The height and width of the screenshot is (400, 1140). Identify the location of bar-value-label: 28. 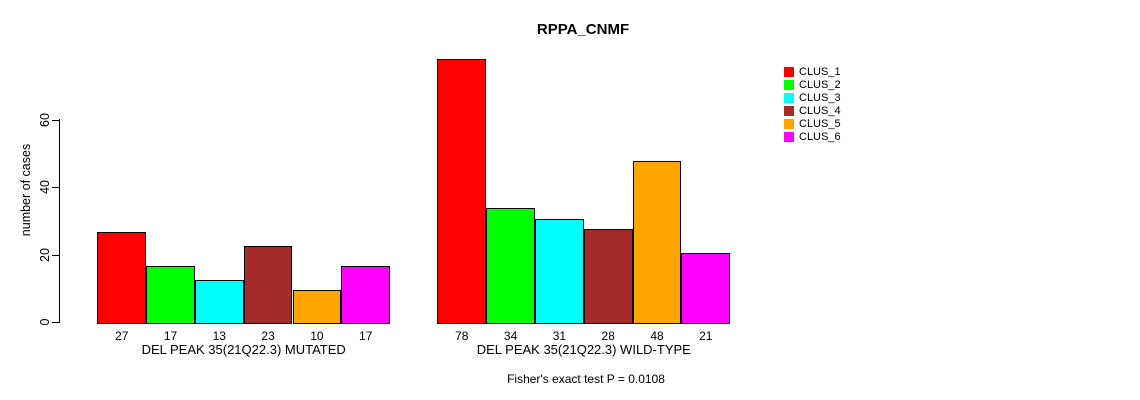
(608, 336).